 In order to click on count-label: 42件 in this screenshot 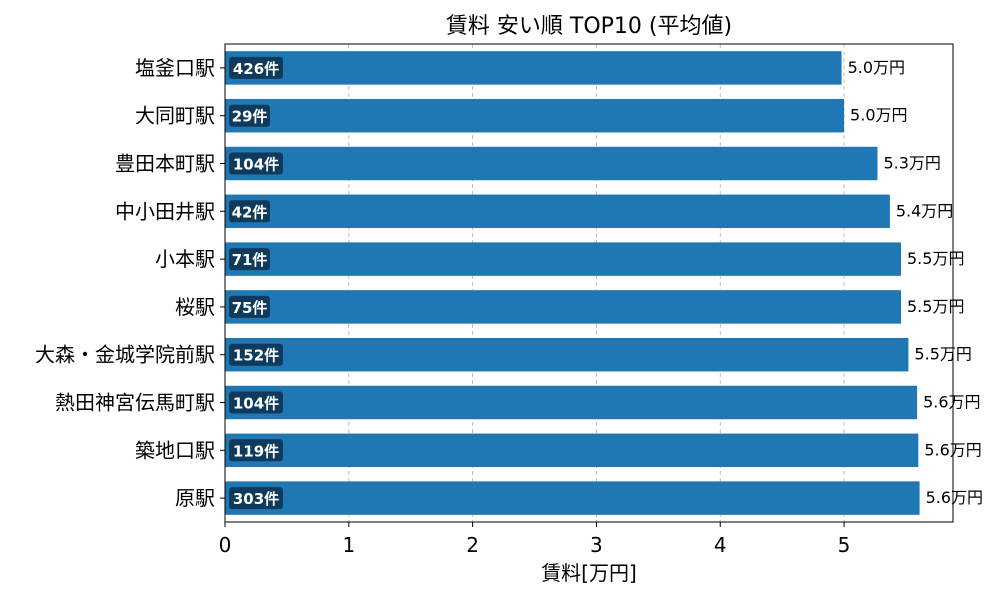, I will do `click(250, 212)`.